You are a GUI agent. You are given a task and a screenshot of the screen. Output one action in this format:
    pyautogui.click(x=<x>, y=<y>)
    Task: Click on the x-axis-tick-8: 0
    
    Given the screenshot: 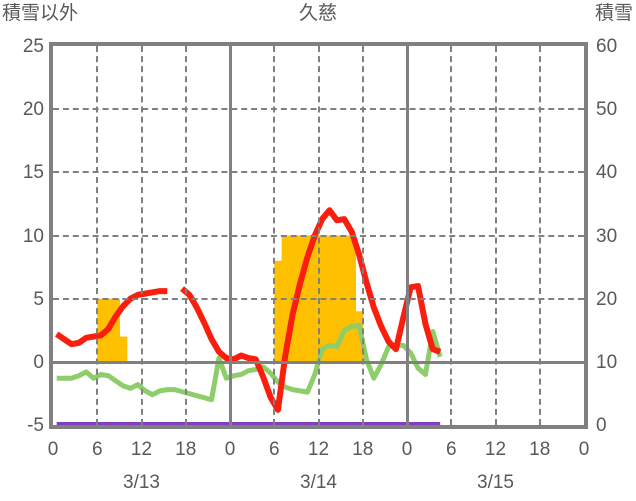 What is the action you would take?
    pyautogui.click(x=407, y=449)
    